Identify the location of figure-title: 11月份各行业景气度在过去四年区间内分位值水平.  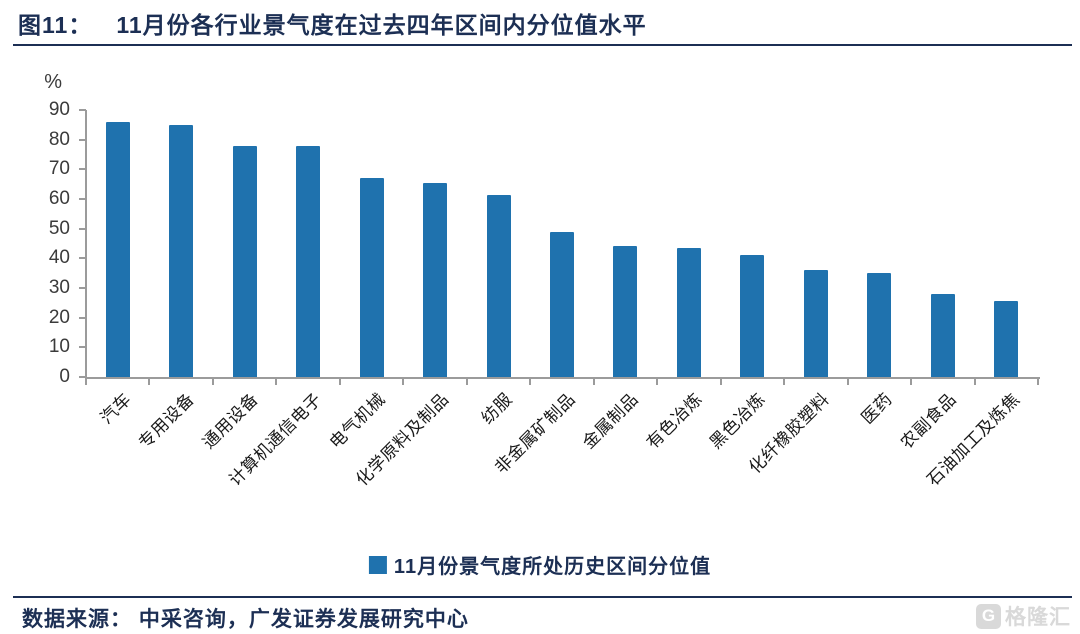
(381, 25).